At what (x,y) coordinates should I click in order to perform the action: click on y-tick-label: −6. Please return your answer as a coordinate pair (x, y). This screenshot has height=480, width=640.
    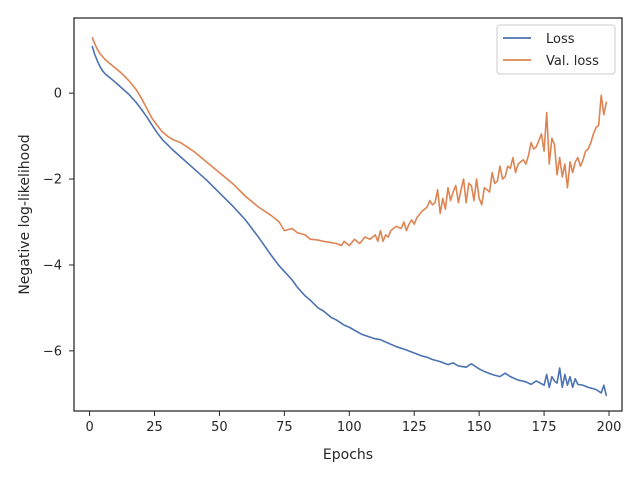
    Looking at the image, I should click on (52, 351).